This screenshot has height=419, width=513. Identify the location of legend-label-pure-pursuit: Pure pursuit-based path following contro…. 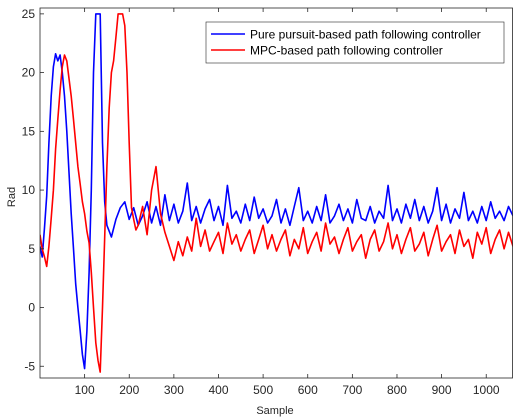
(365, 35).